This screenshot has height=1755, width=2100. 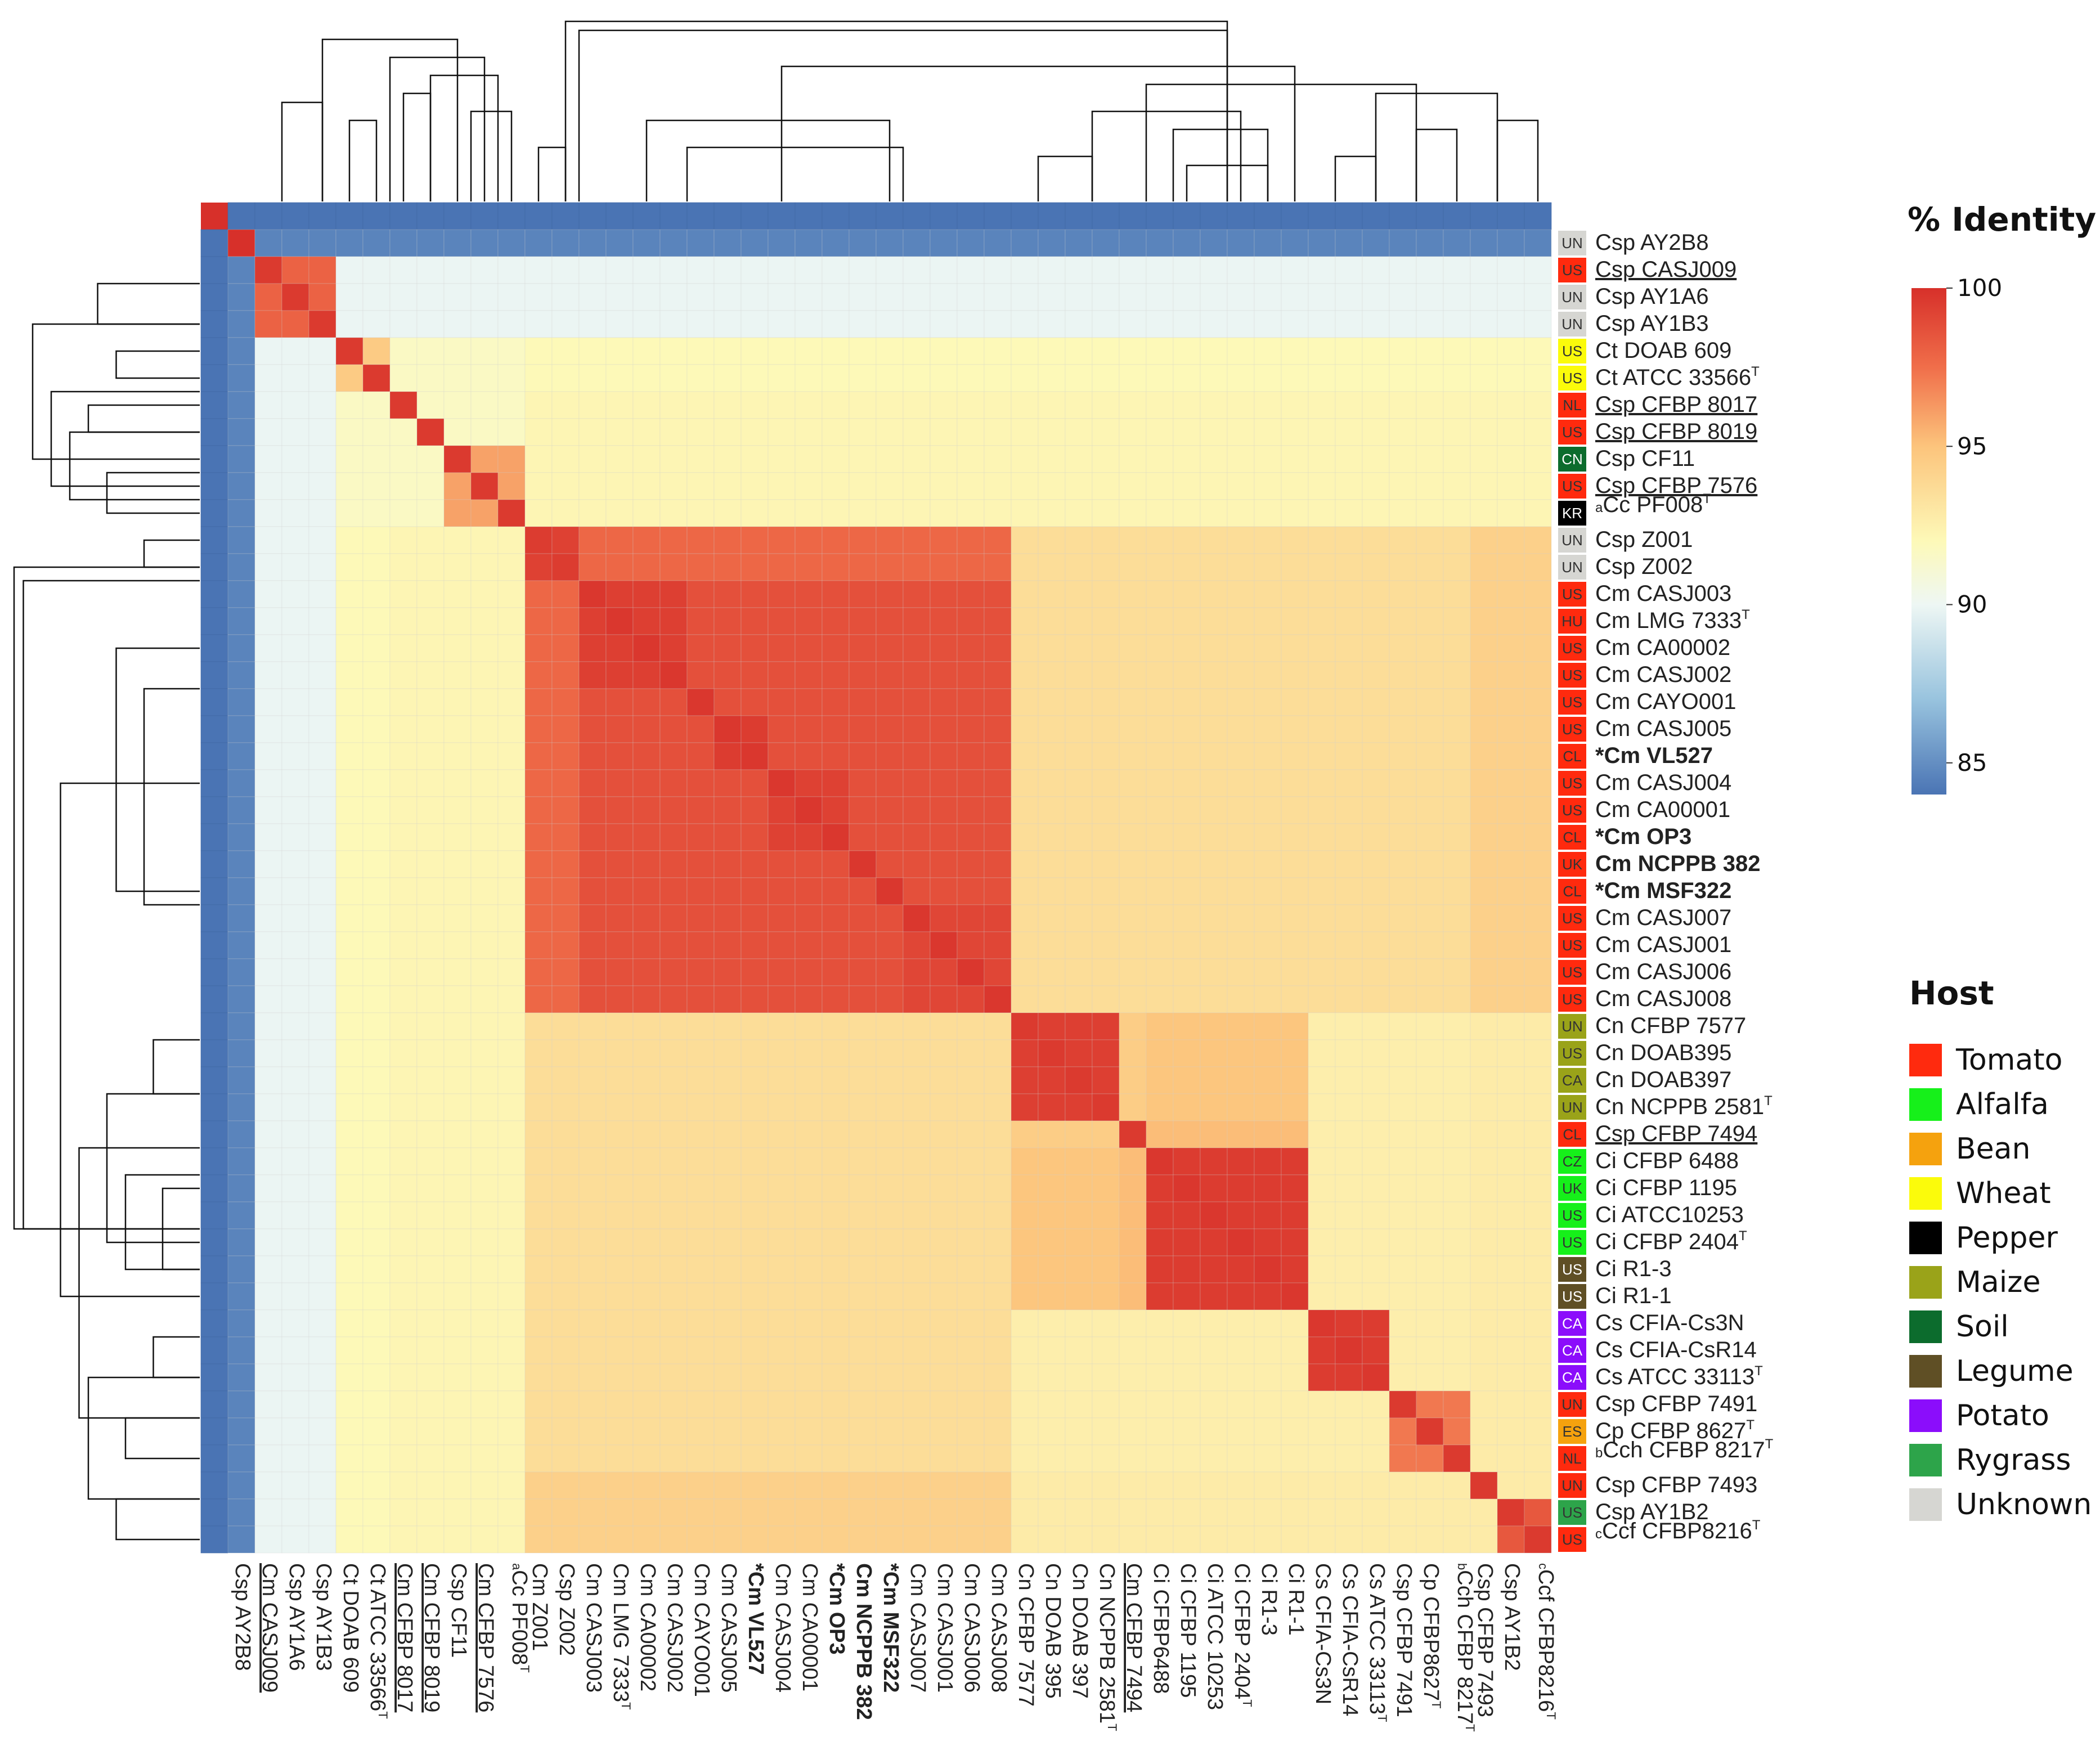 I want to click on colorbar-tick-label: 85, so click(x=1972, y=762).